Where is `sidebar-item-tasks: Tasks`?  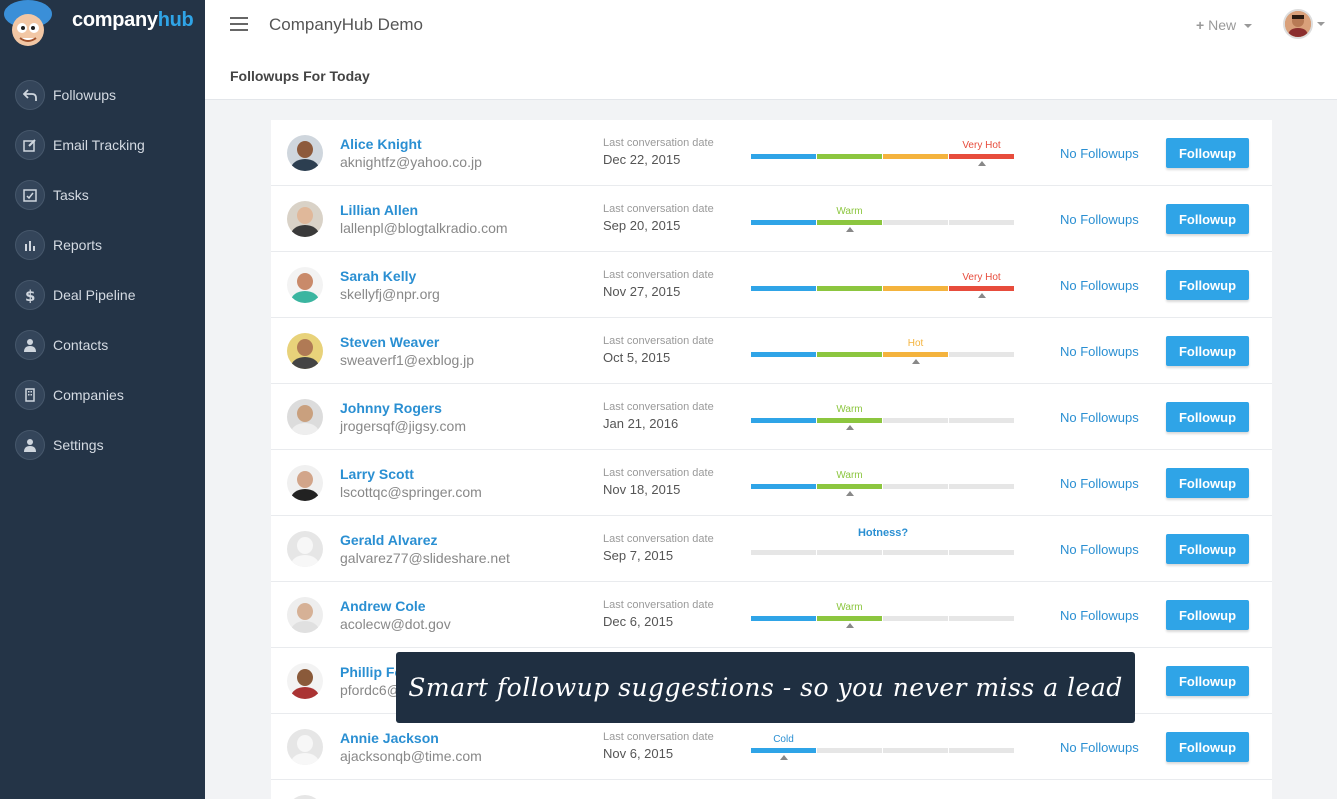 sidebar-item-tasks: Tasks is located at coordinates (102, 195).